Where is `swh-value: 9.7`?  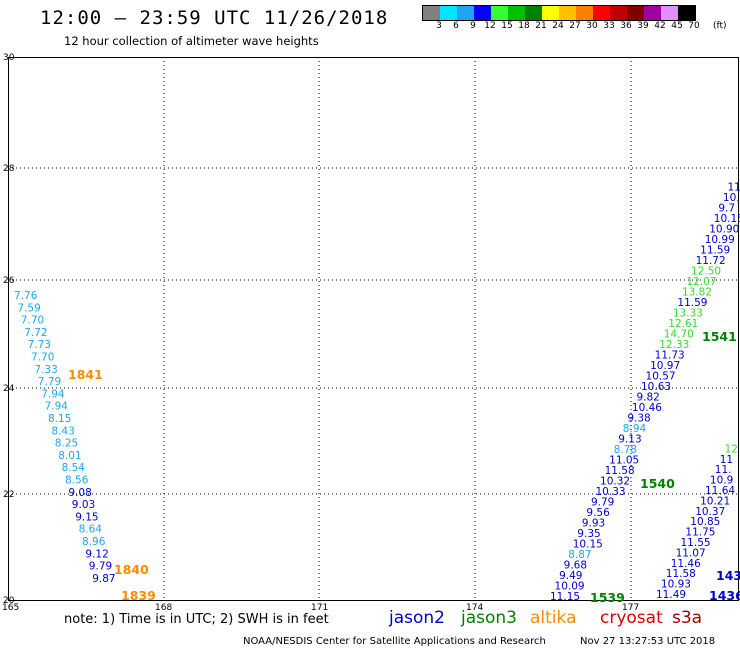
swh-value: 9.7 is located at coordinates (726, 209).